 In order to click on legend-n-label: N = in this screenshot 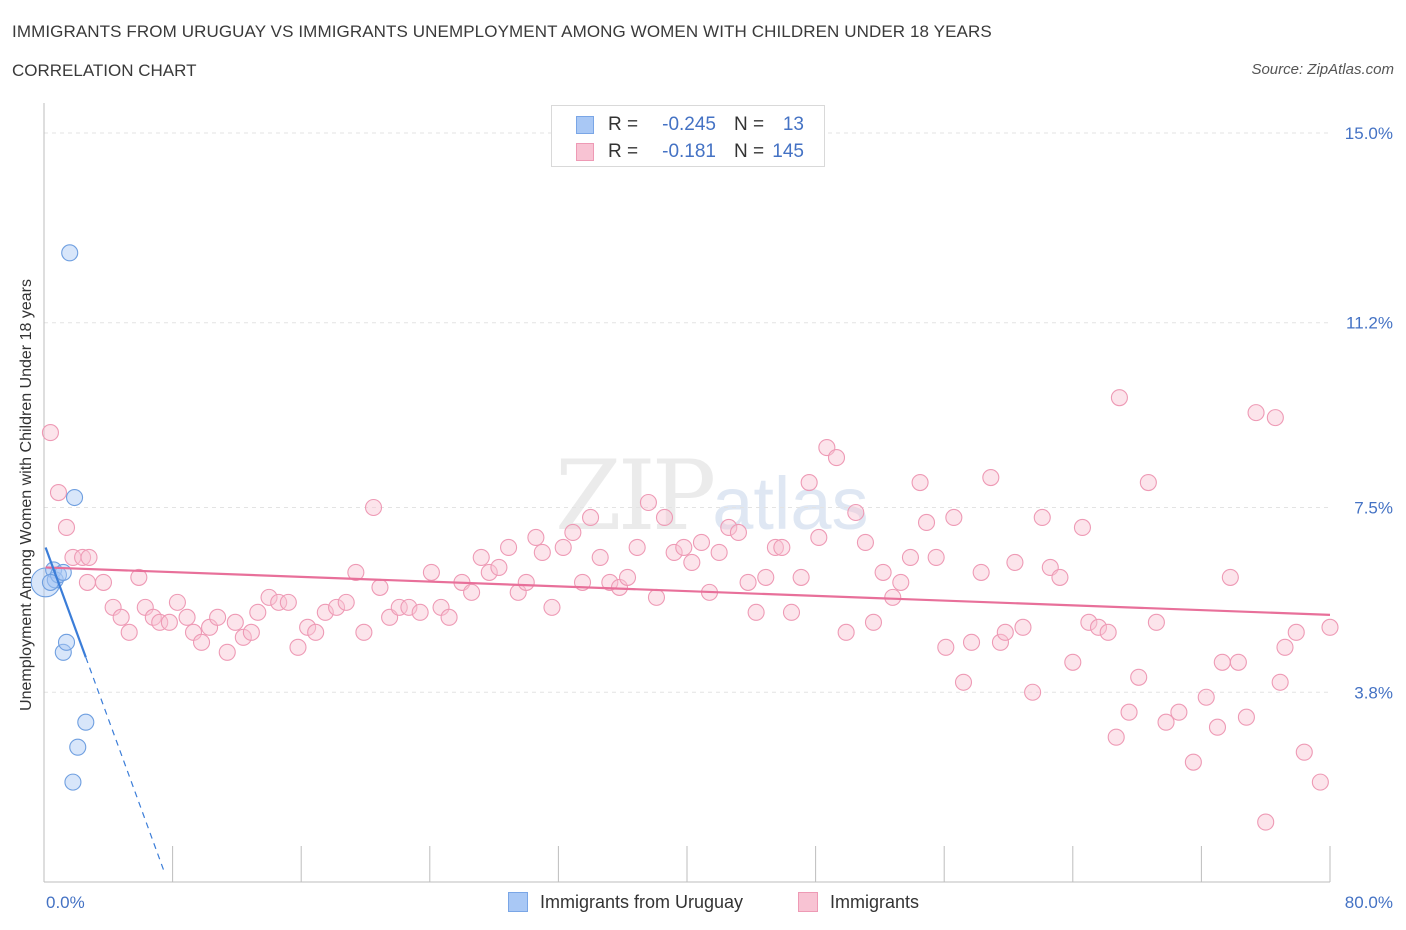, I will do `click(749, 151)`.